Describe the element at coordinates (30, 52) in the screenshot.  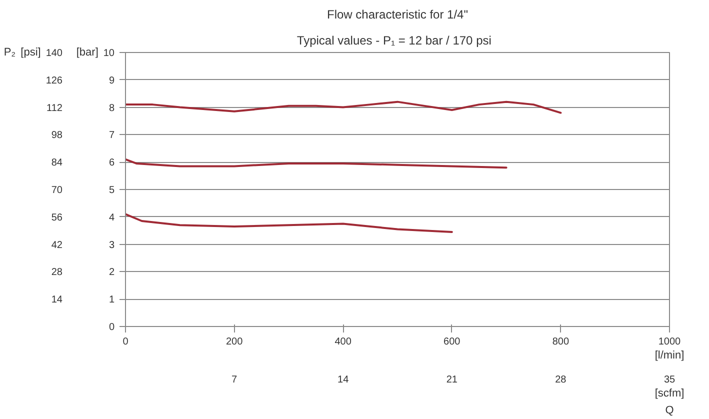
I see `y2-axis-title: [psi]` at that location.